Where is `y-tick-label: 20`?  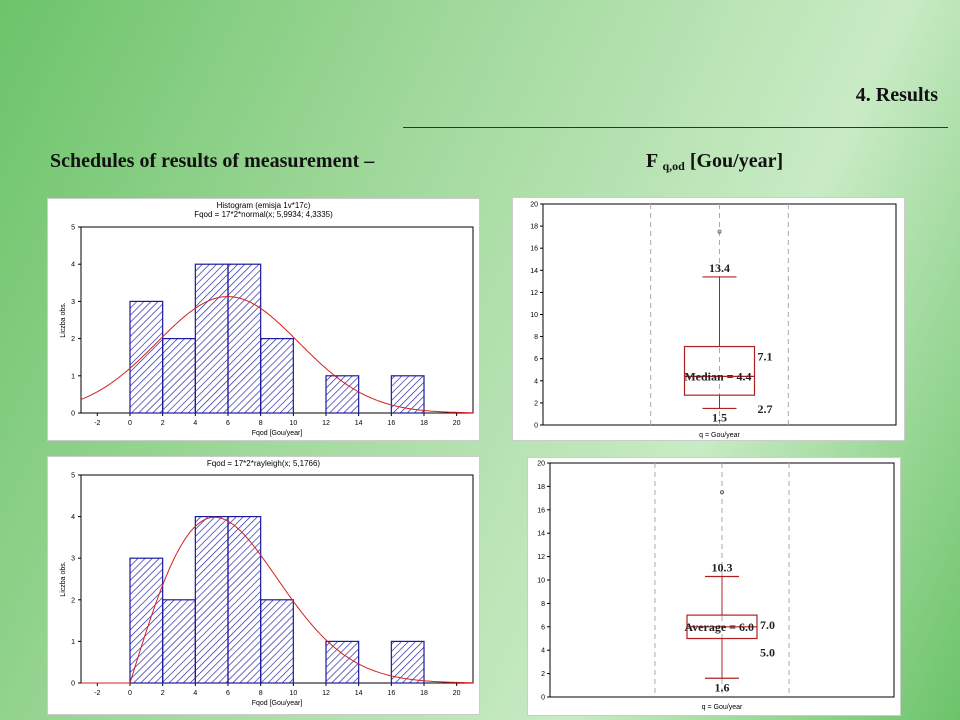 y-tick-label: 20 is located at coordinates (541, 464).